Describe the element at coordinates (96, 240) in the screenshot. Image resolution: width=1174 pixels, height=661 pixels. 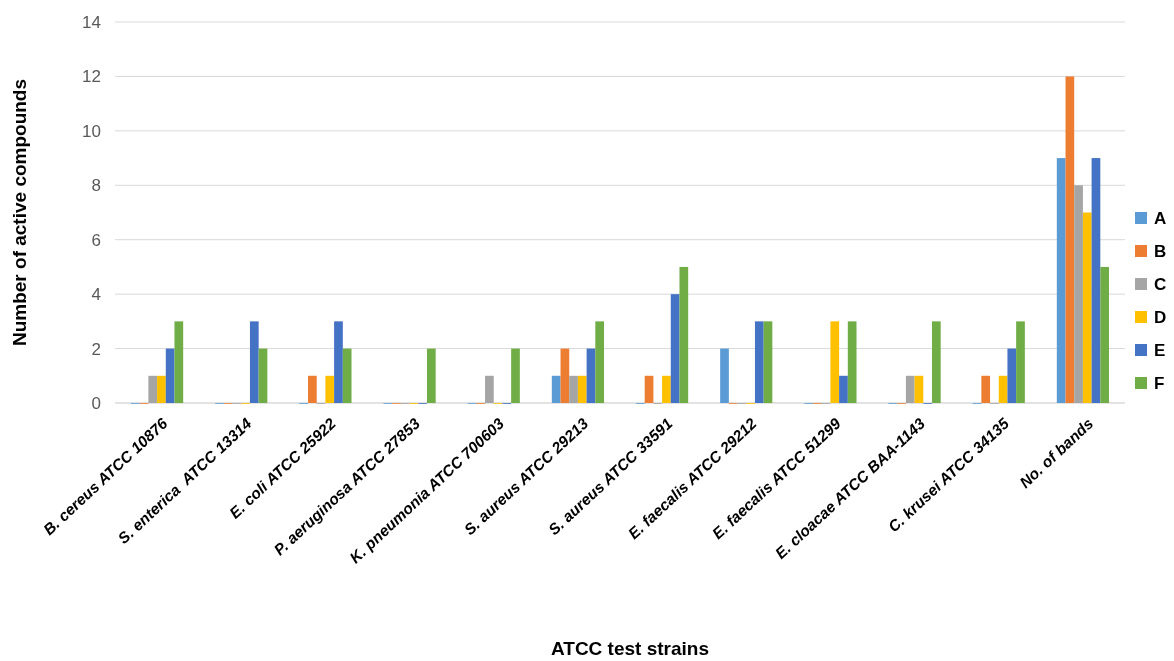
I see `y-tick-label: 6` at that location.